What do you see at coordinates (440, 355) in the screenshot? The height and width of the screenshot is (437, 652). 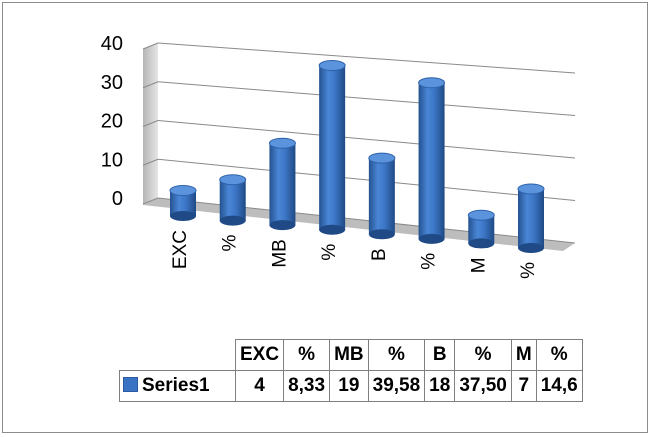 I see `data-table-header: B` at bounding box center [440, 355].